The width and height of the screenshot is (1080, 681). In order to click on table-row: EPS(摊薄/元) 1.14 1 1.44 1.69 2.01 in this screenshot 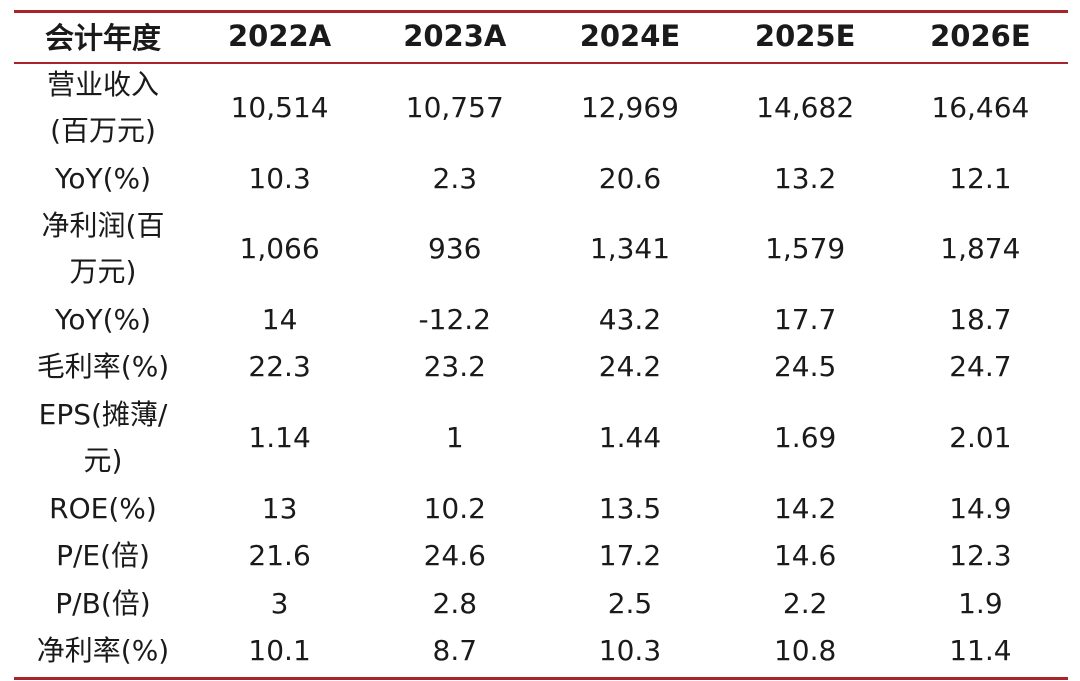, I will do `click(541, 438)`.